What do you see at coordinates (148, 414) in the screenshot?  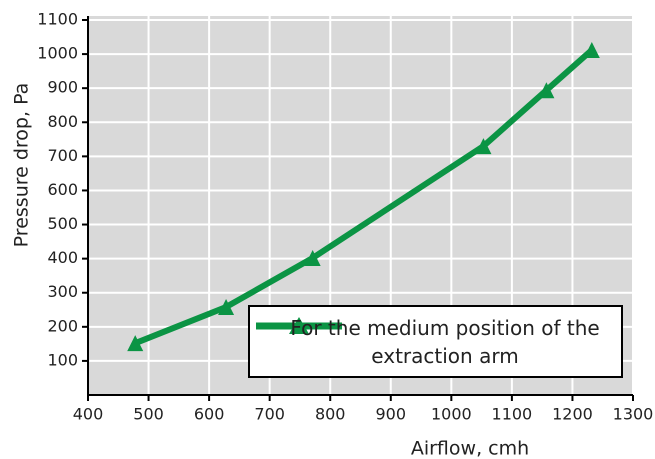 I see `x-tick-label: 500` at bounding box center [148, 414].